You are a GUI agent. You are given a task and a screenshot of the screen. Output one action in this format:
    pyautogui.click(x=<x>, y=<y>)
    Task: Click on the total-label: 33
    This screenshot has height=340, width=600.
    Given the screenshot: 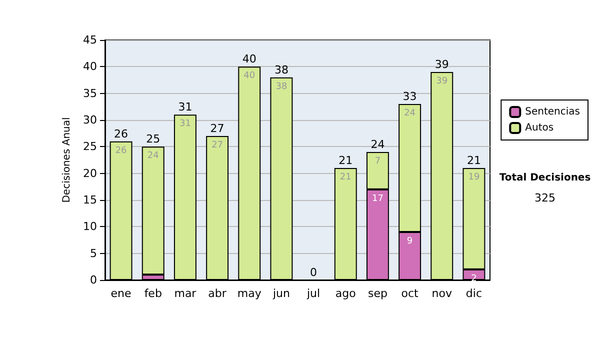 What is the action you would take?
    pyautogui.click(x=409, y=96)
    